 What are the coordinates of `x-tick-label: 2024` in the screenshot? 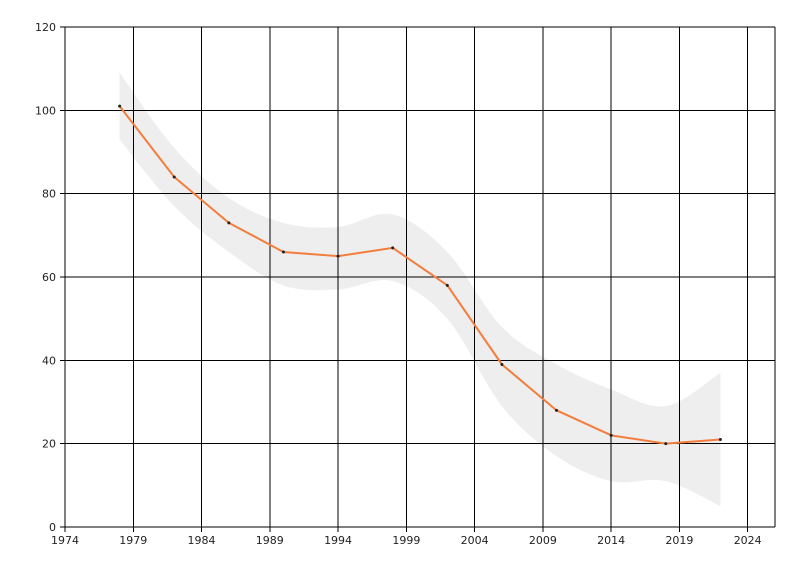 It's located at (748, 540).